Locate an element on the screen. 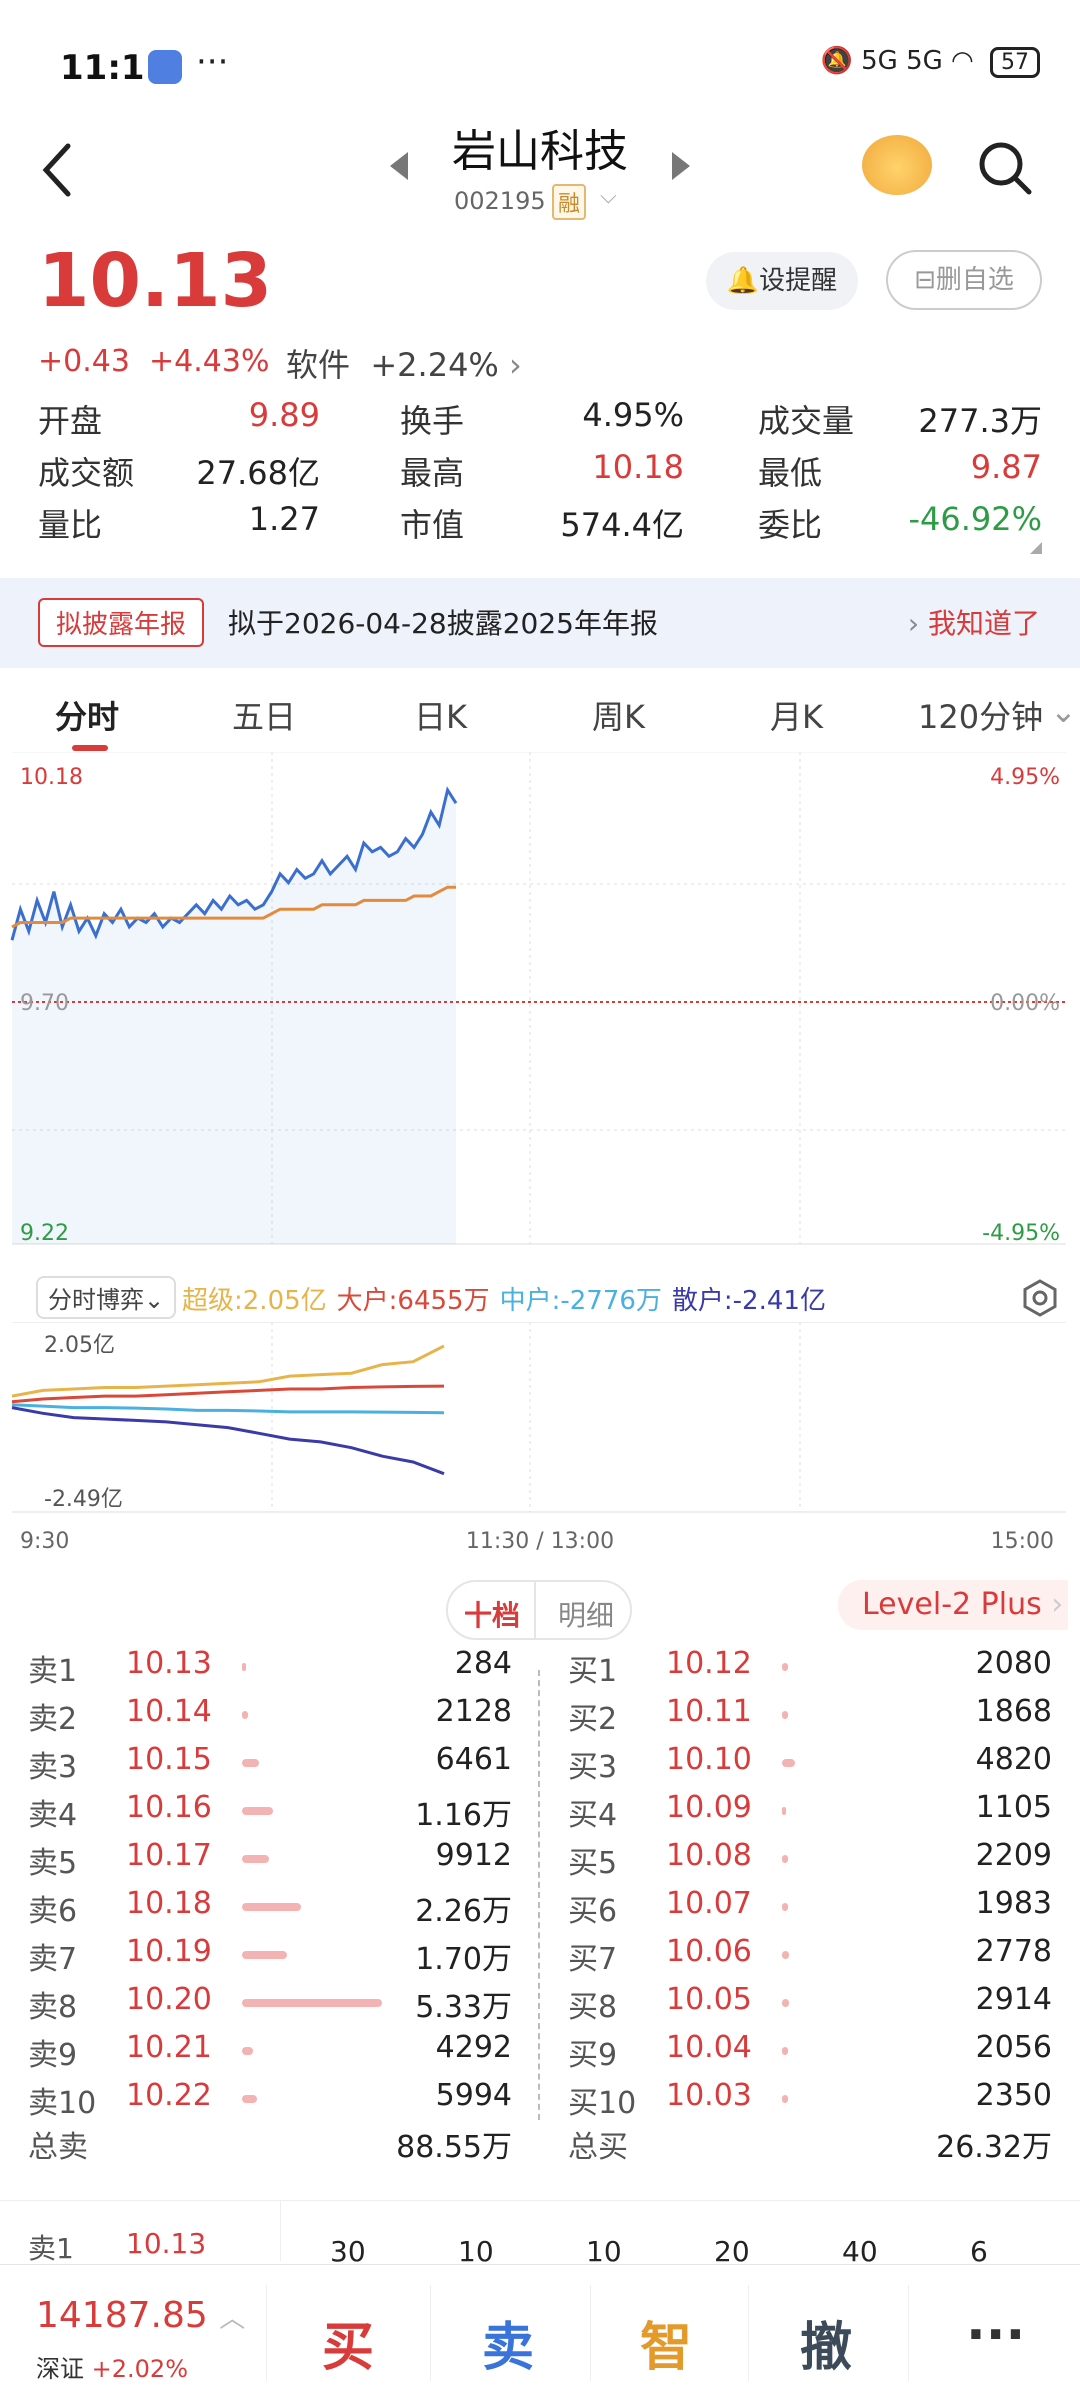  price-area is located at coordinates (234, 1017).